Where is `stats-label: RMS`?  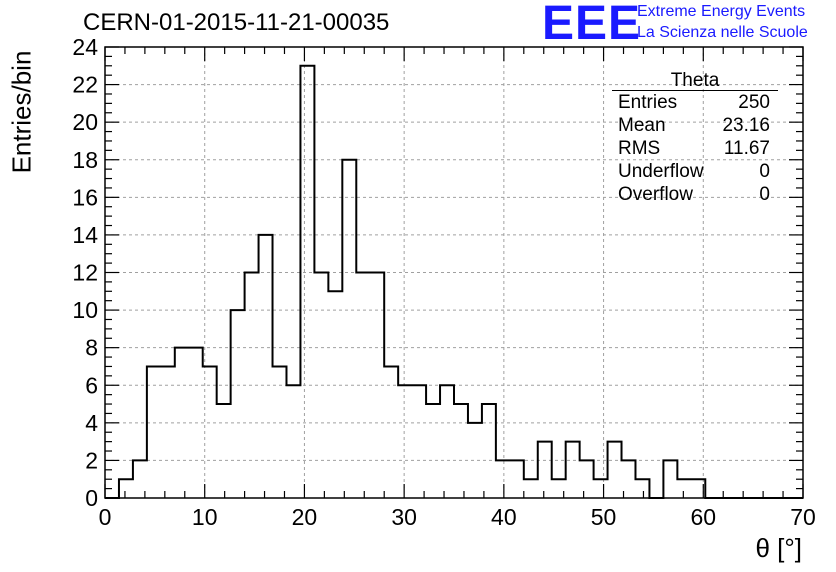 stats-label: RMS is located at coordinates (639, 148).